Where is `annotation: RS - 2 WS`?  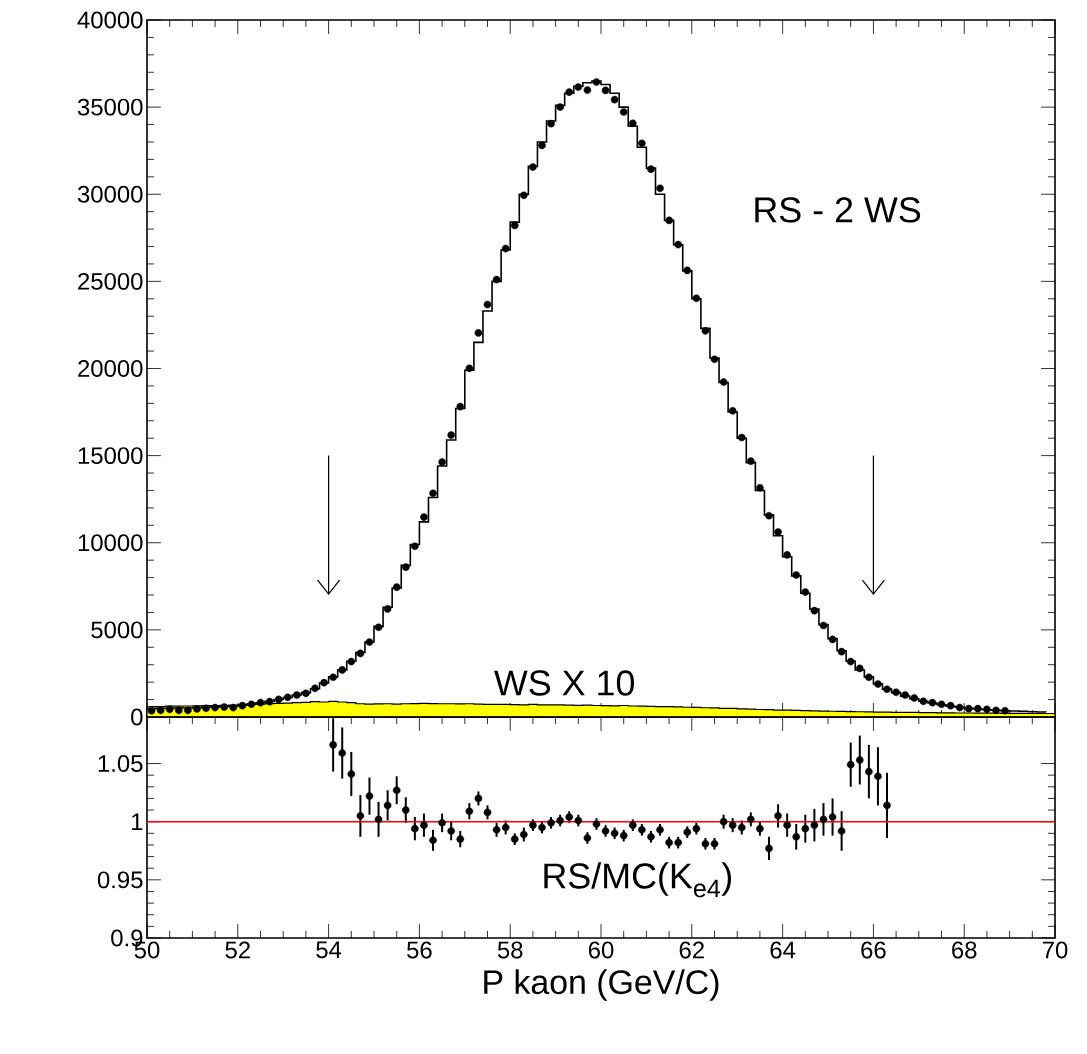 annotation: RS - 2 WS is located at coordinates (838, 210).